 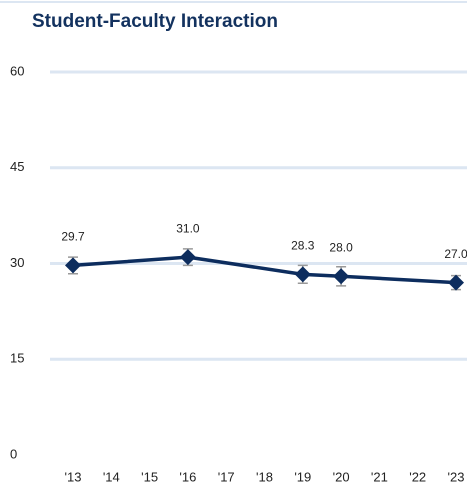 I want to click on data-label: 29.7, so click(x=73, y=237).